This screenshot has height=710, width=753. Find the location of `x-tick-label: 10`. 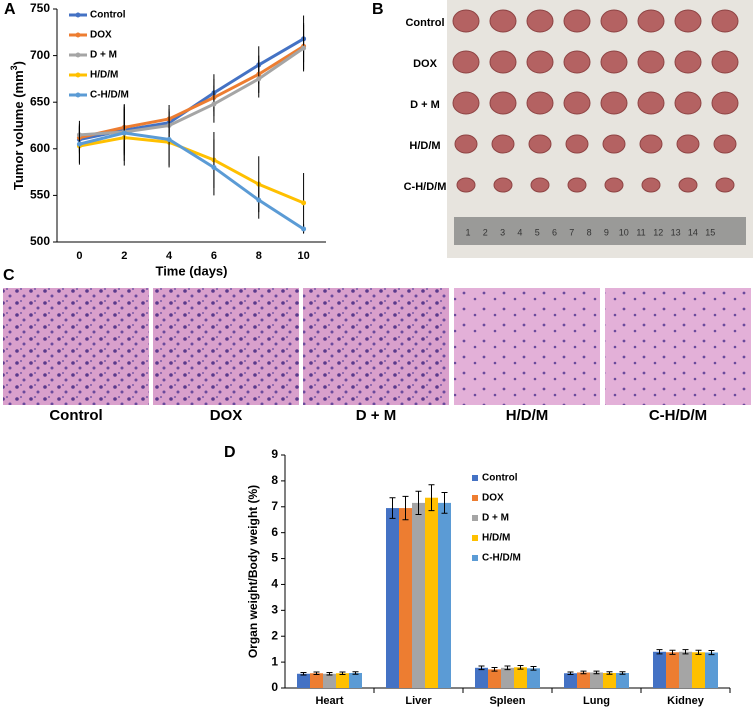

x-tick-label: 10 is located at coordinates (303, 256).